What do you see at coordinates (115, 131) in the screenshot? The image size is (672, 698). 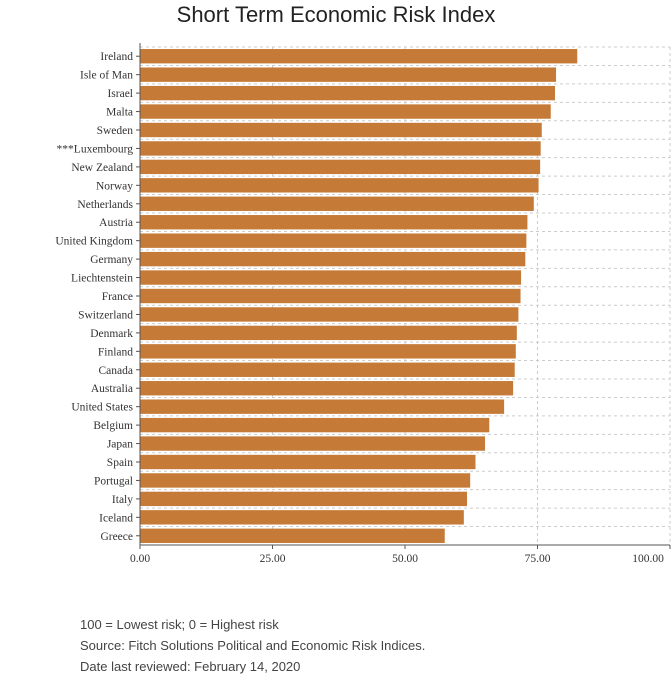 I see `category-label: Sweden` at bounding box center [115, 131].